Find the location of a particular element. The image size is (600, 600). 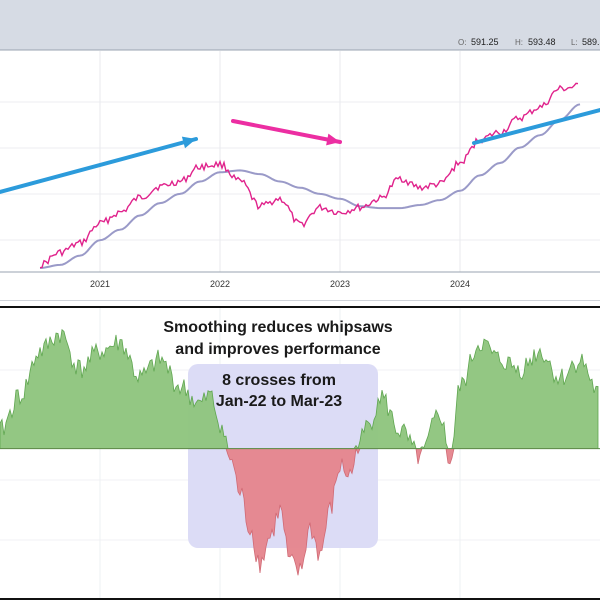

ohlc-readout: O: 591.25 H: 593.48 L: 589.5 is located at coordinates (529, 42).